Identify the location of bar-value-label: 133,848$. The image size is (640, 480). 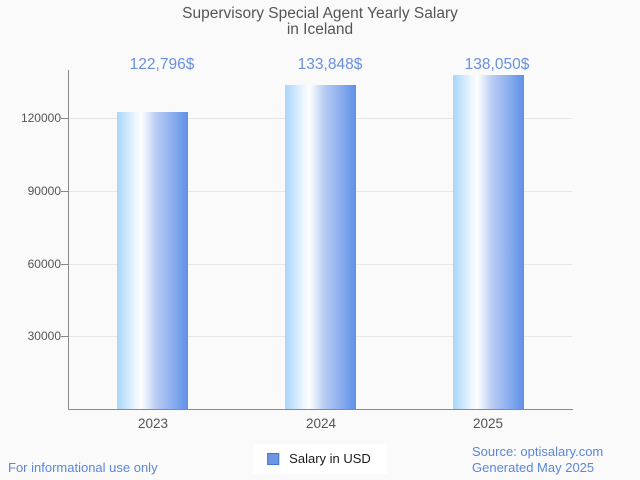
(330, 64).